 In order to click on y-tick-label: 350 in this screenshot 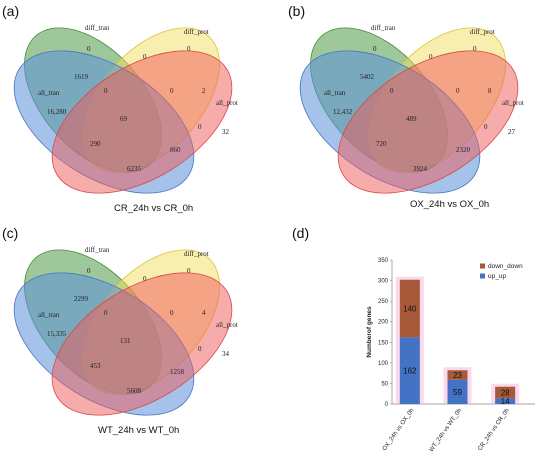, I will do `click(383, 261)`.